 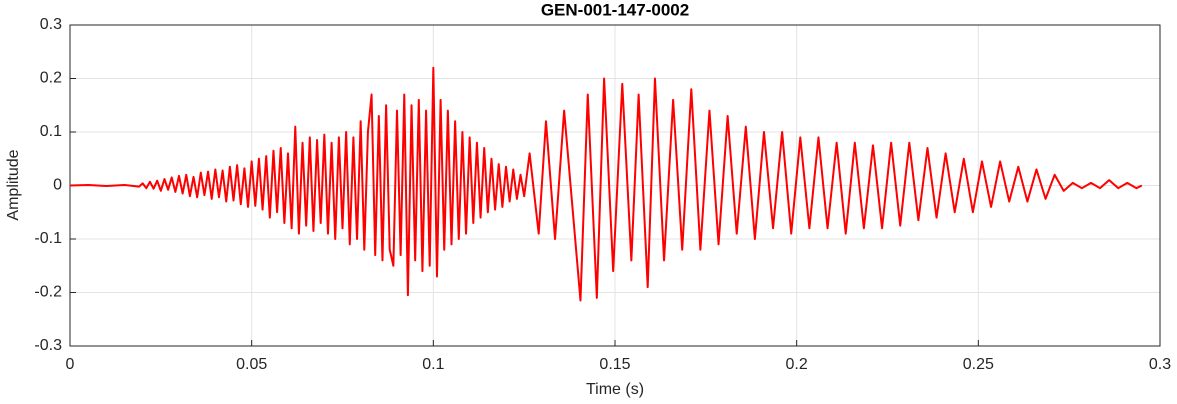 I want to click on x-tick-label: 0.15, so click(x=614, y=364).